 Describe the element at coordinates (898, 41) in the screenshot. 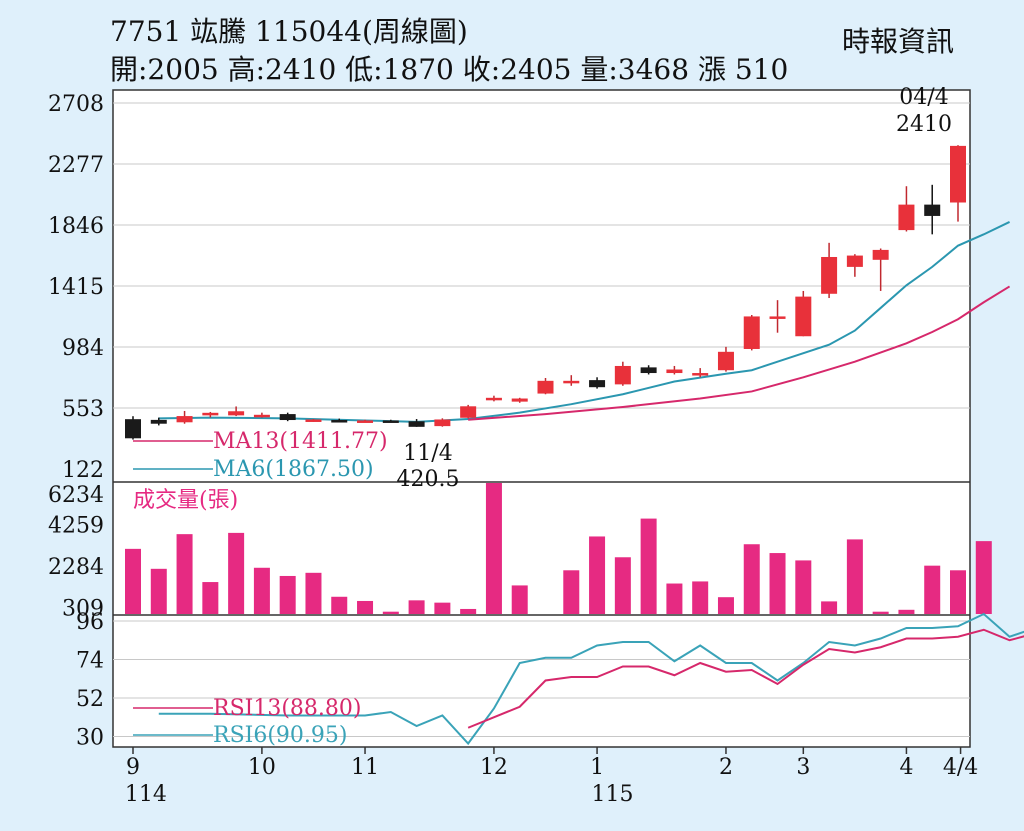

I see `source-label: 時報資訊` at that location.